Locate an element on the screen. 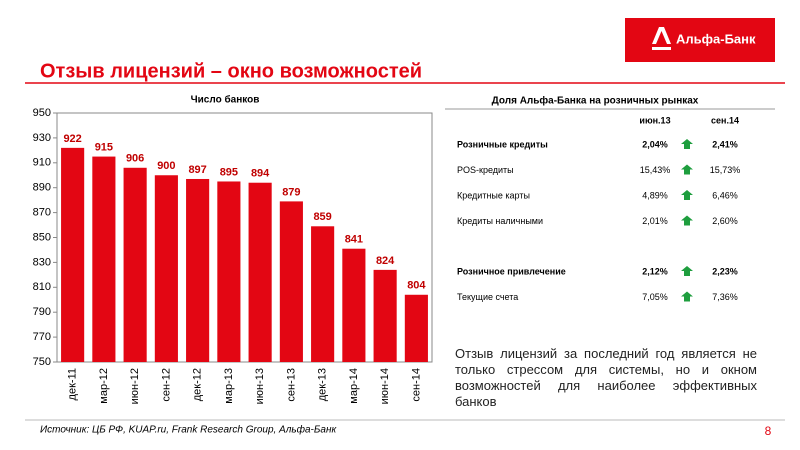 The image size is (800, 450). y-tick-label: 830 is located at coordinates (42, 262).